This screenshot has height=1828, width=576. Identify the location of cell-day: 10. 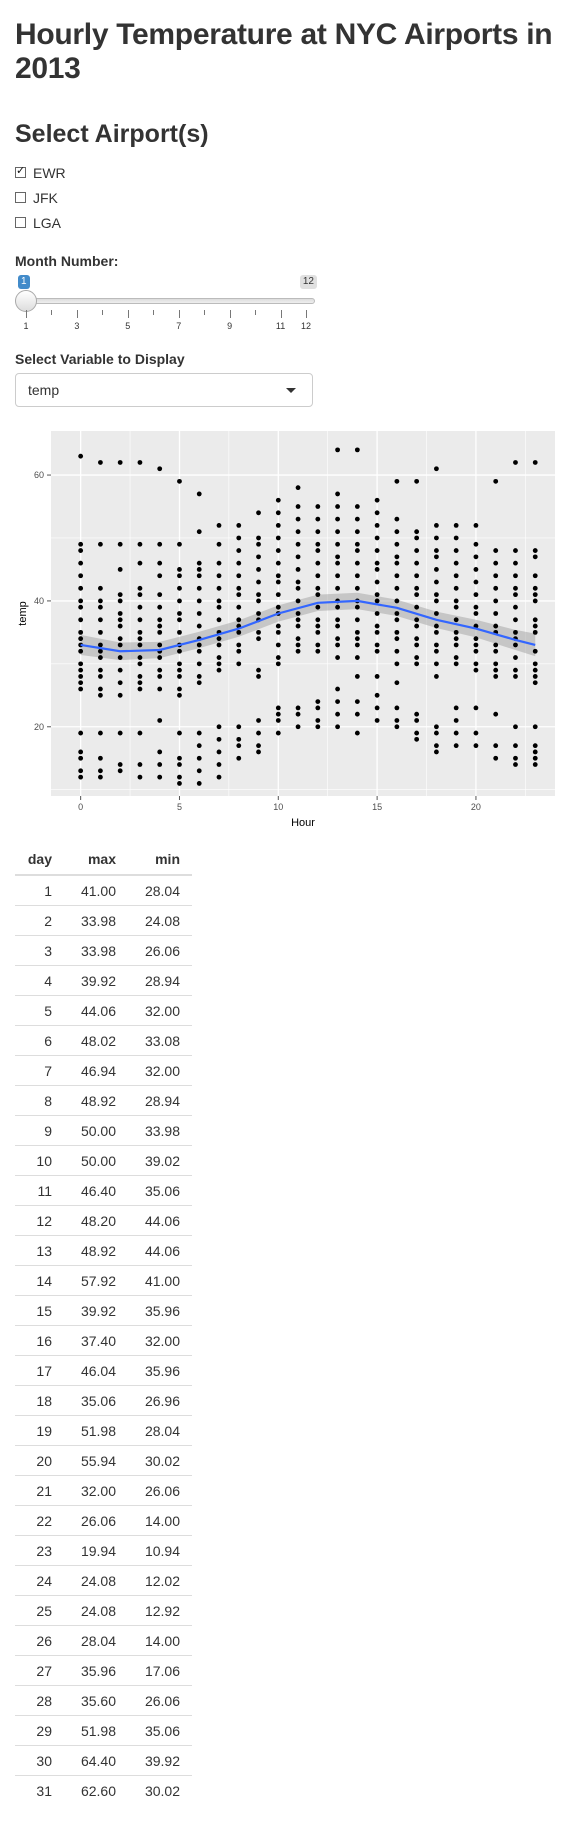
(39, 1160).